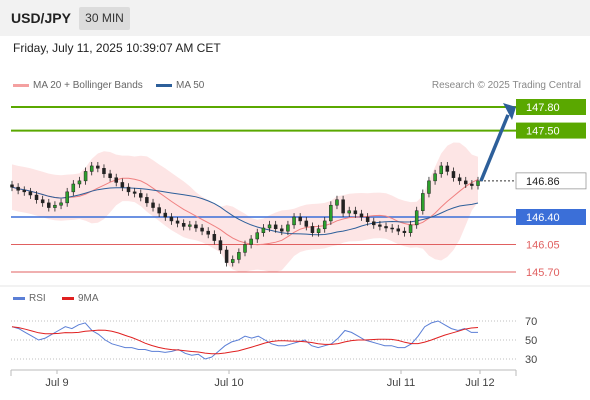 The image size is (590, 400). I want to click on rsi-ma-line, so click(245, 340).